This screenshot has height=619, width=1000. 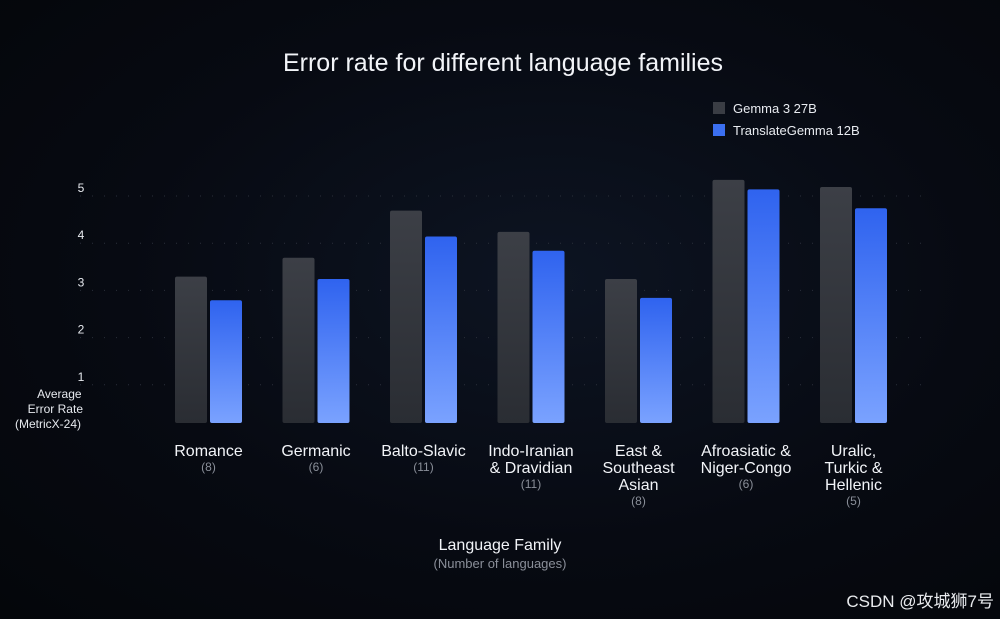 What do you see at coordinates (638, 468) in the screenshot?
I see `category-label-5-line-2: Southeast` at bounding box center [638, 468].